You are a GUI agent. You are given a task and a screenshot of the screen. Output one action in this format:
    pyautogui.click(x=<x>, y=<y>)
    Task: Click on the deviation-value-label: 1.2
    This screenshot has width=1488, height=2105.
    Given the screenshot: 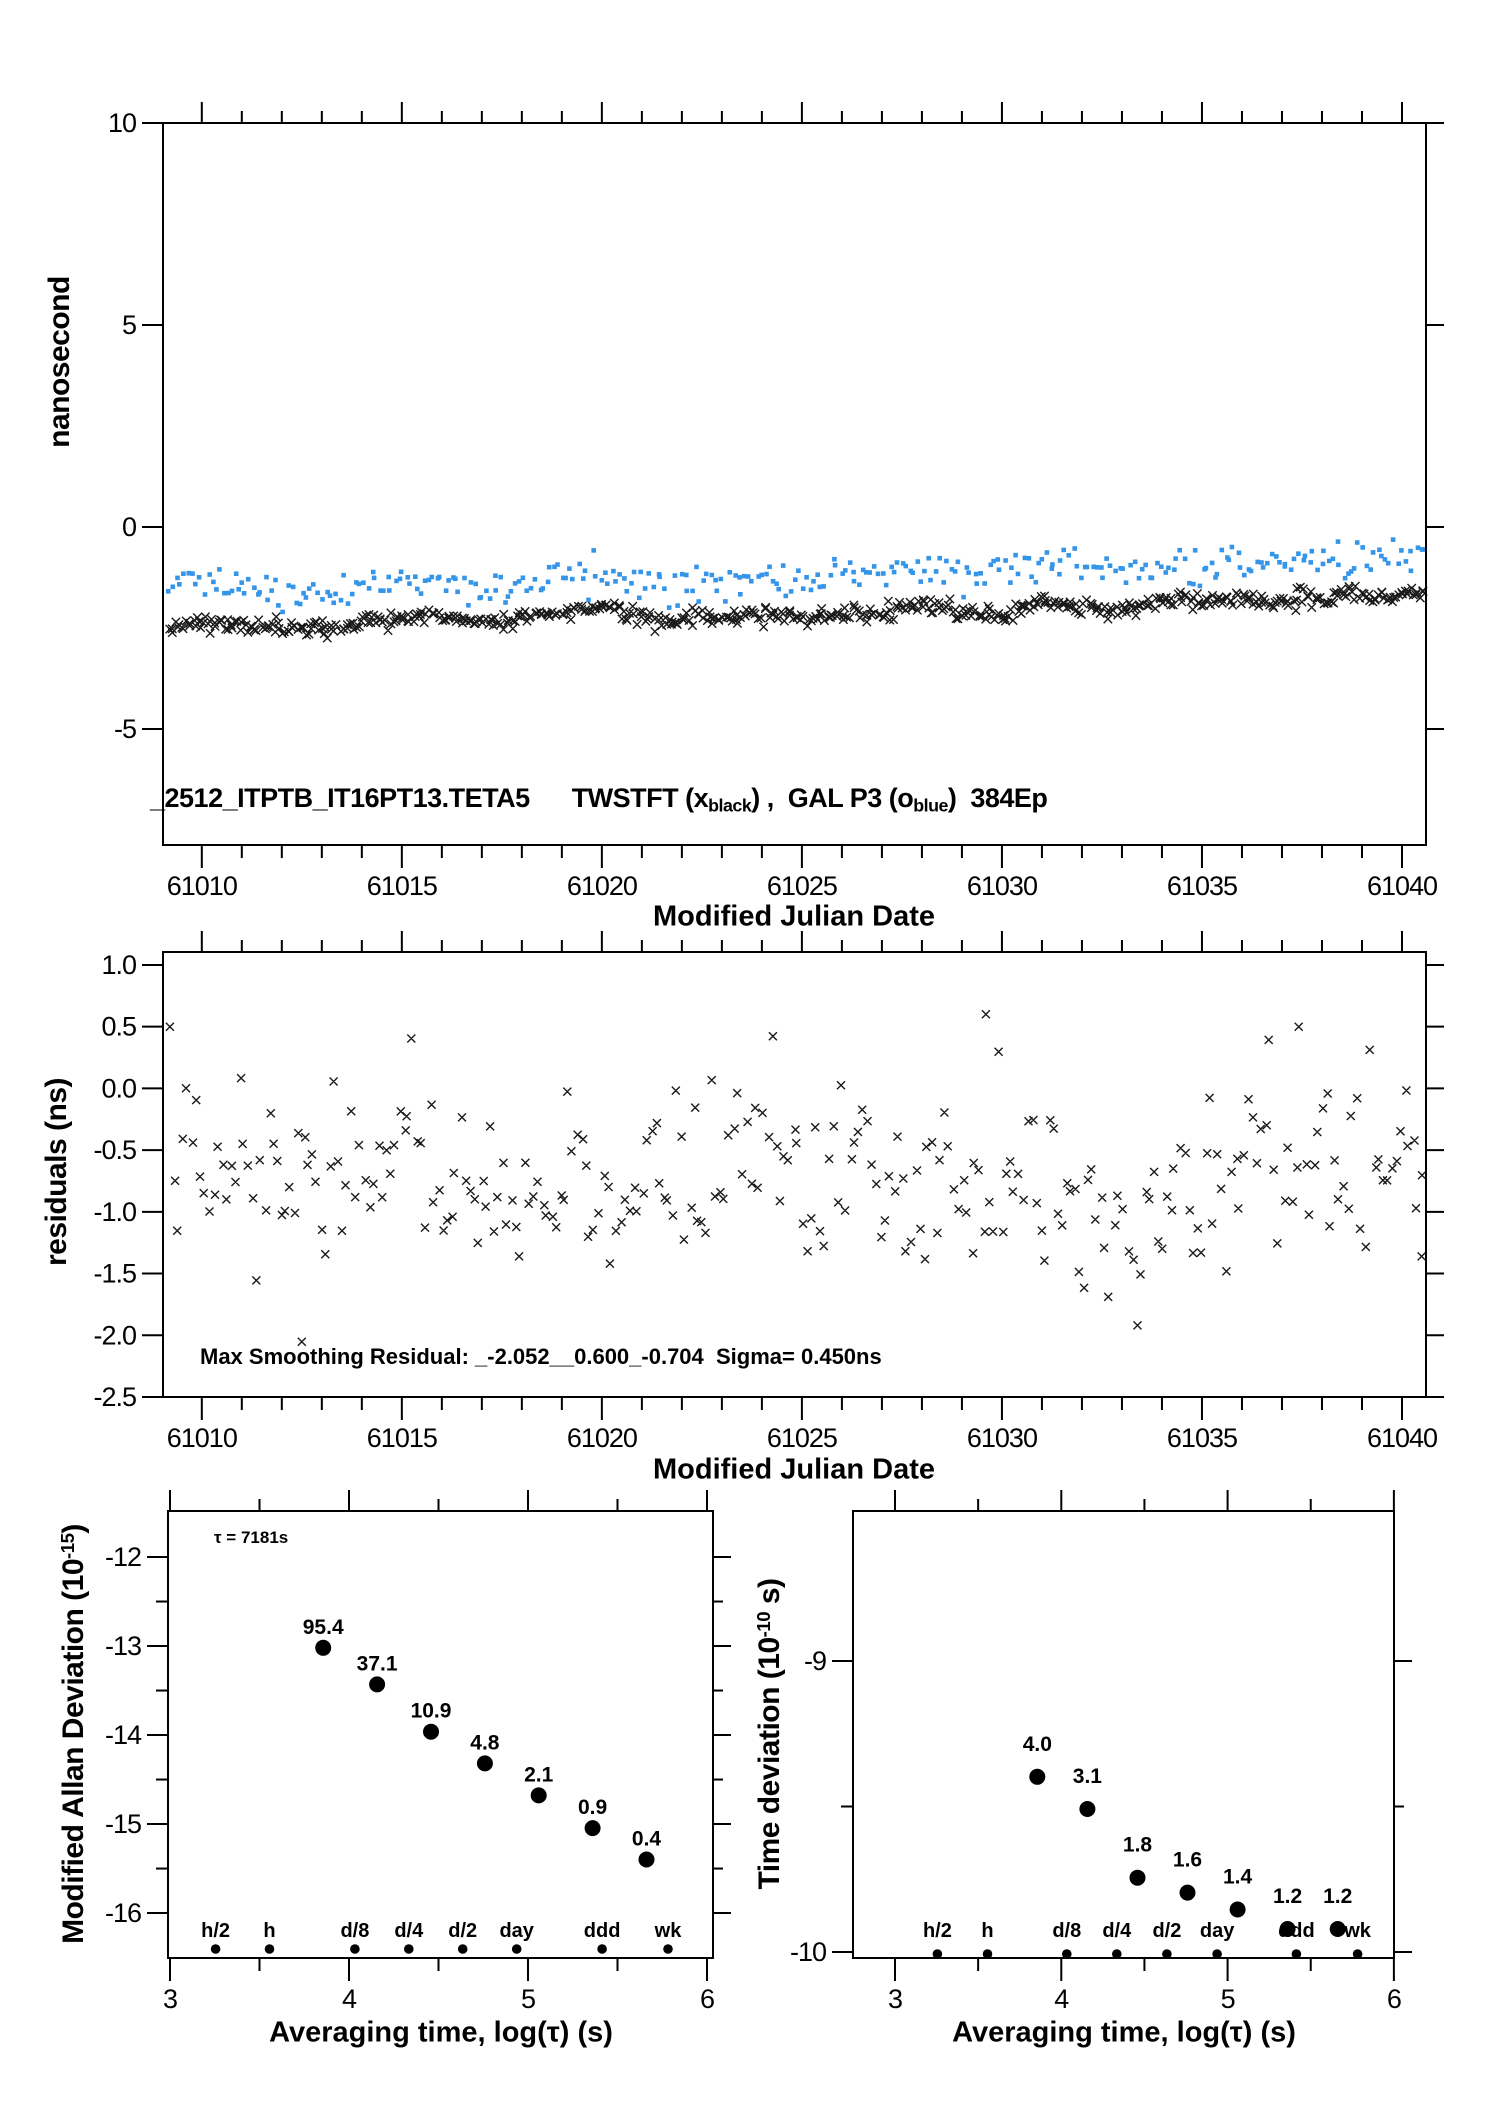 What is the action you would take?
    pyautogui.click(x=1287, y=1896)
    